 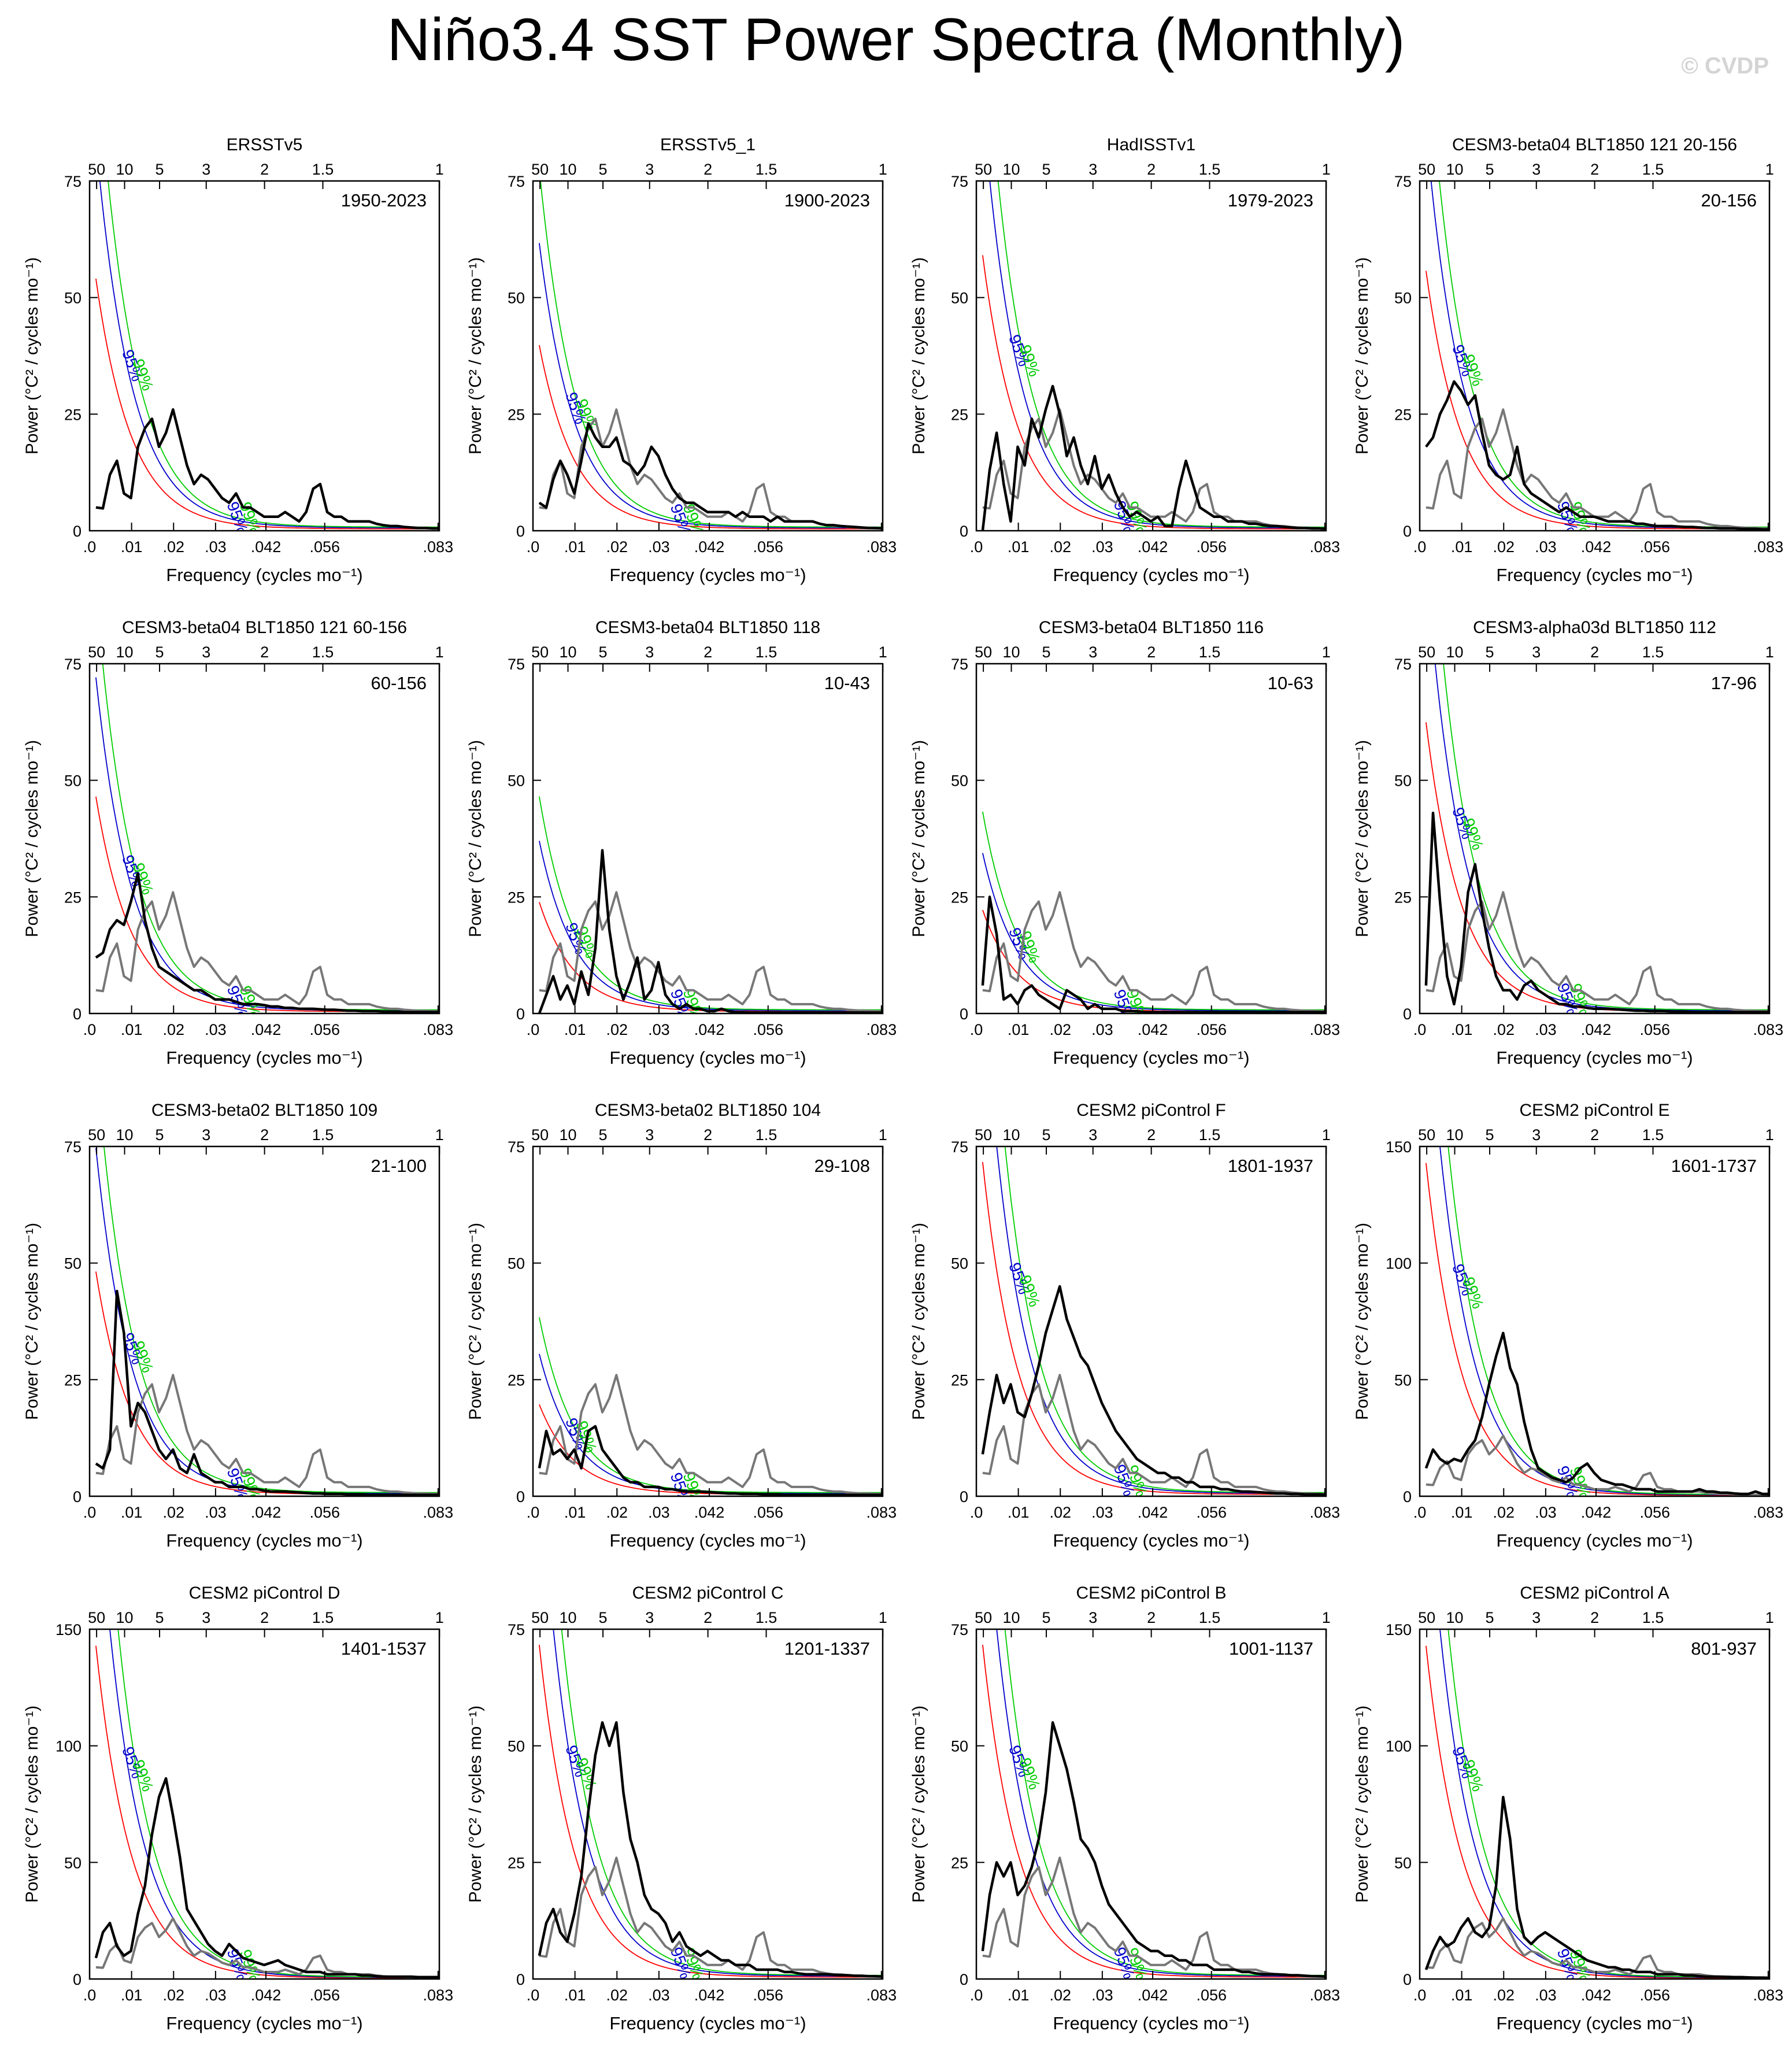 What do you see at coordinates (1724, 1648) in the screenshot?
I see `period-label: 801-937` at bounding box center [1724, 1648].